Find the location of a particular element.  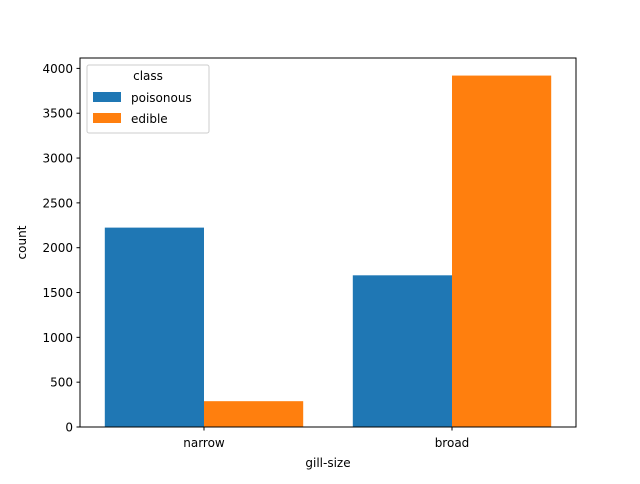

bar-edible-narrow is located at coordinates (254, 414).